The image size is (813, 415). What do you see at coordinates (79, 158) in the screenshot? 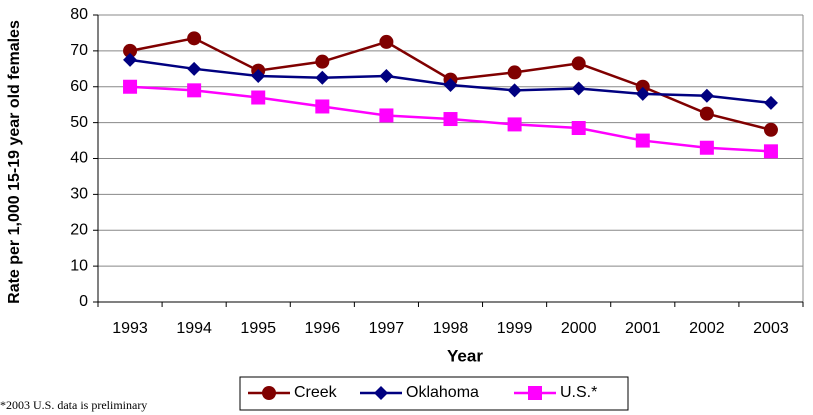
I see `y-tick-label: 40` at bounding box center [79, 158].